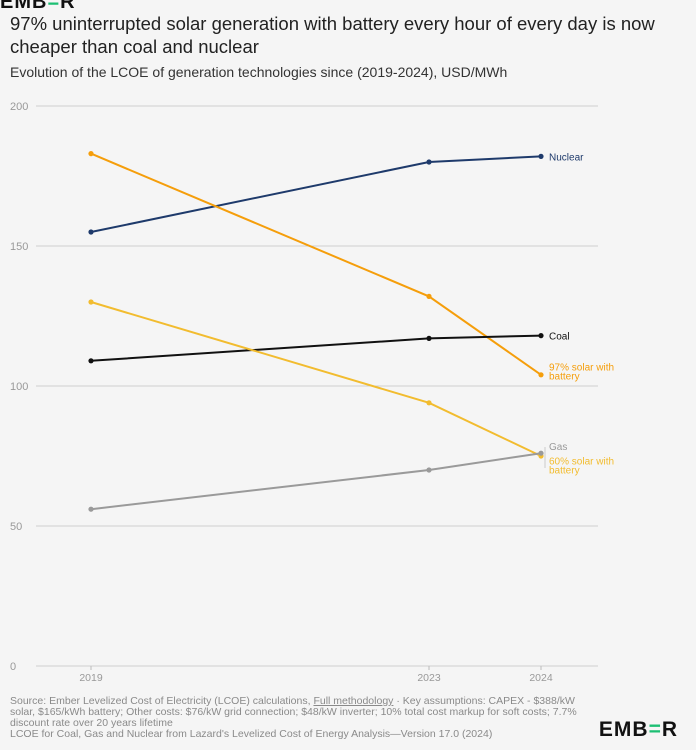  I want to click on y-tick-label: 100, so click(19, 387).